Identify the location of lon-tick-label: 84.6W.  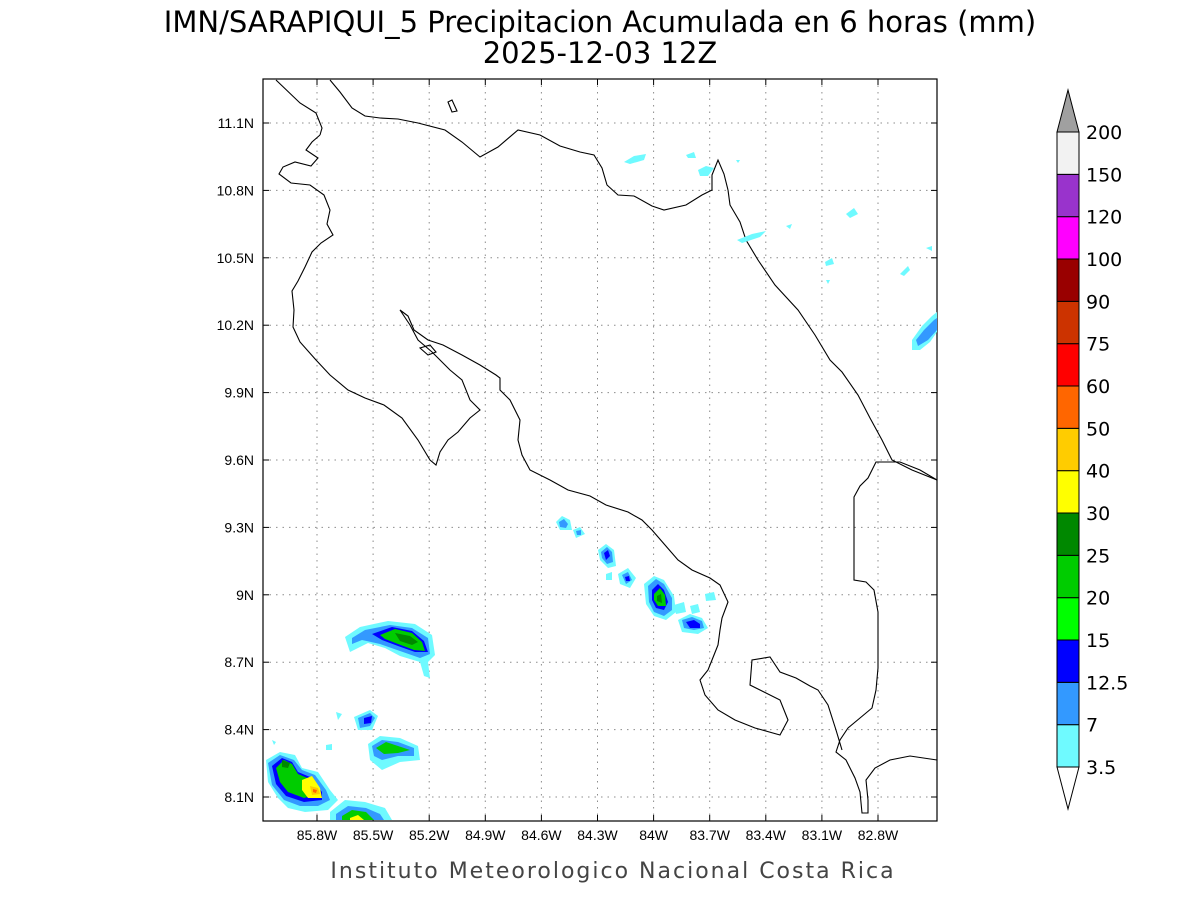
(541, 835).